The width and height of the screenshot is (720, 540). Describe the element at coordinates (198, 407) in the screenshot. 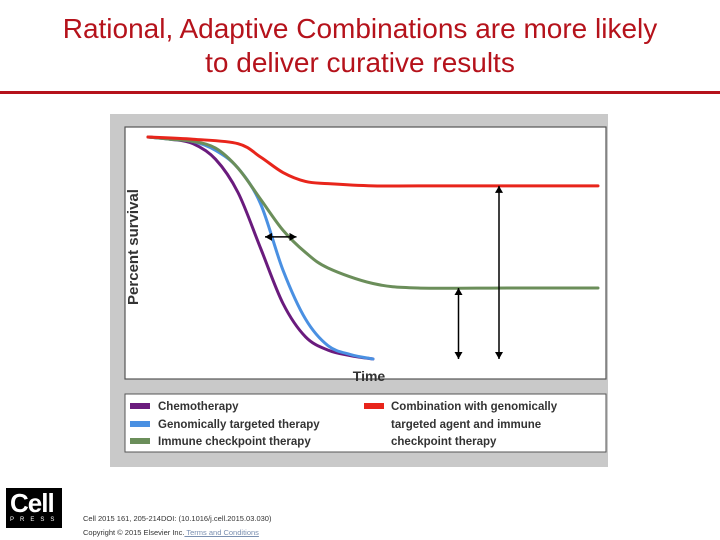

I see `legend-label-chemotherapy: Chemotherapy` at that location.